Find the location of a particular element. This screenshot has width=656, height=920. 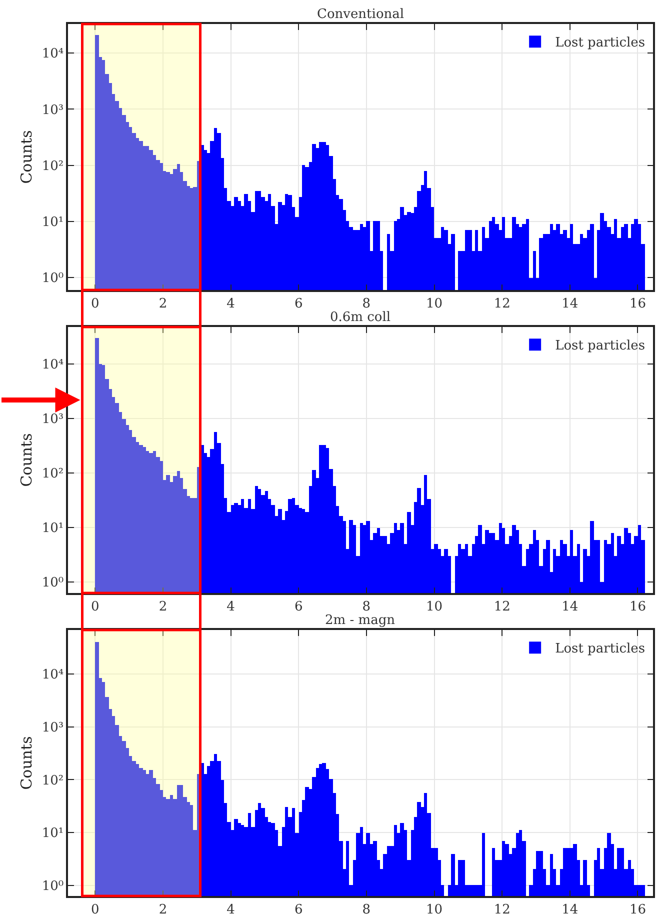

chart-title: 0.6m coll is located at coordinates (360, 317).